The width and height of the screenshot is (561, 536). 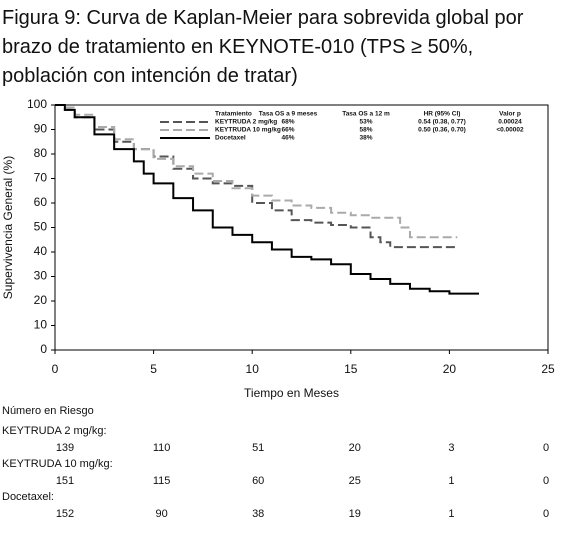 I want to click on risk-value: 25, so click(x=355, y=481).